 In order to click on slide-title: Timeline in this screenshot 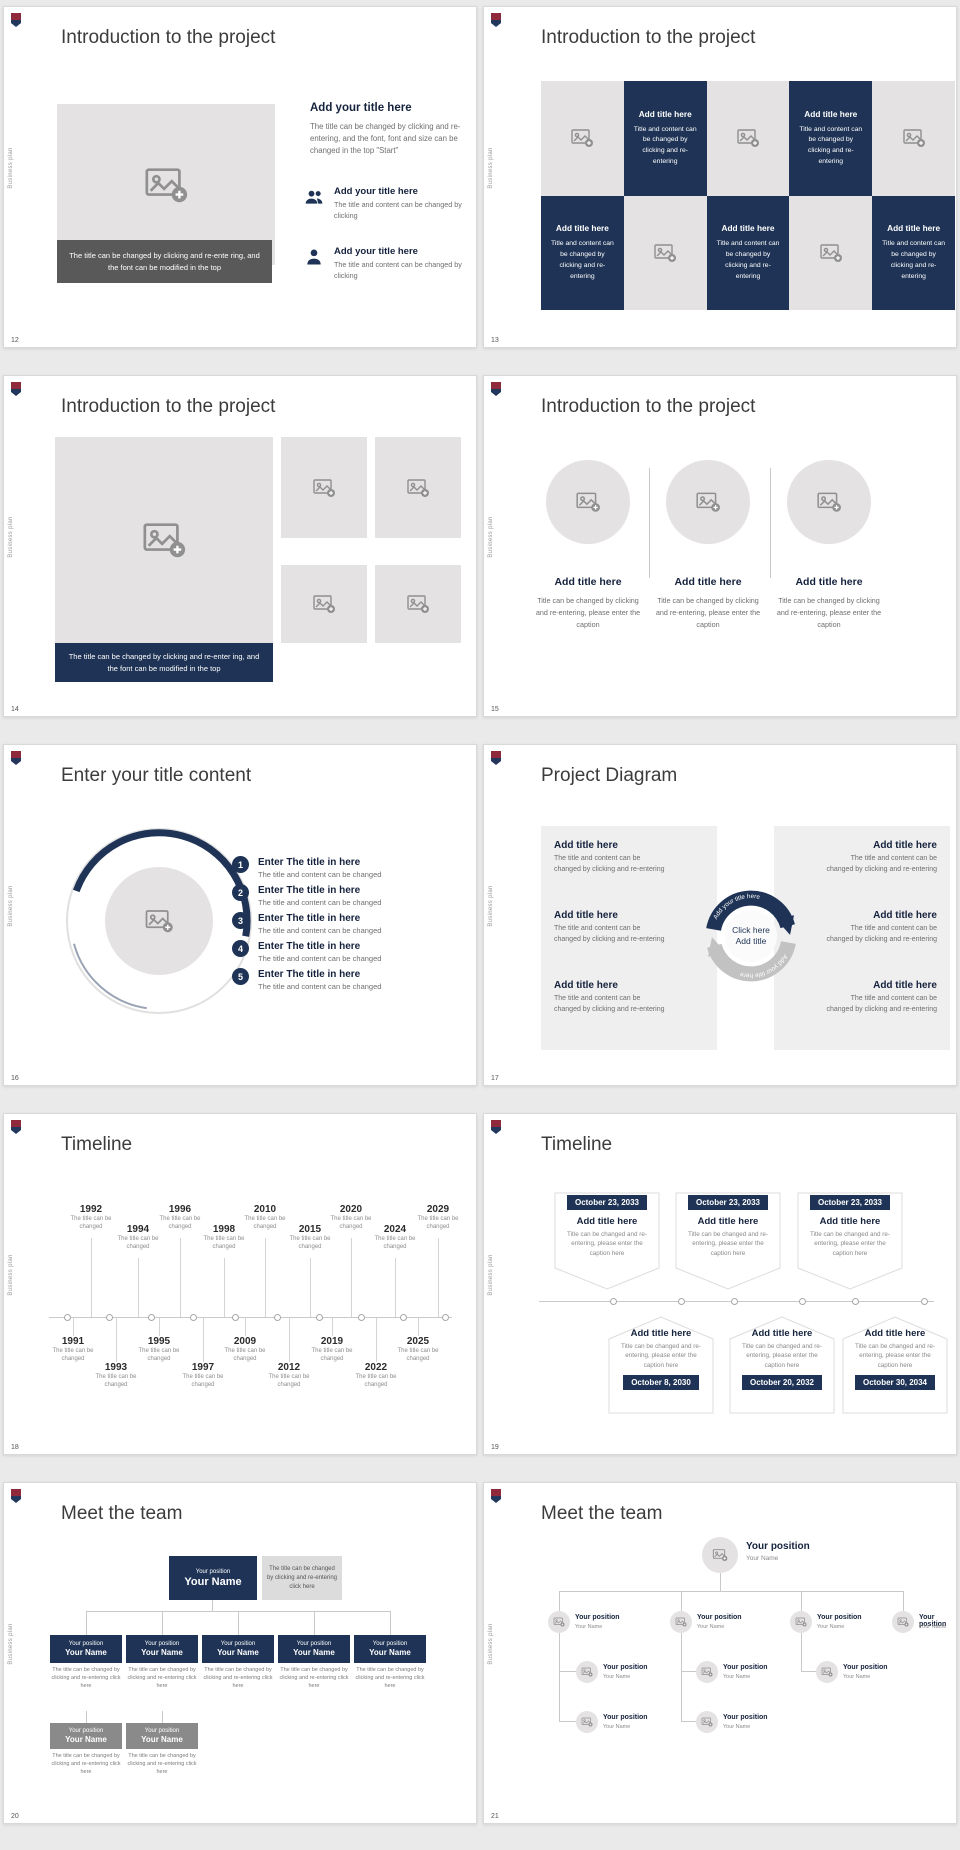, I will do `click(97, 1144)`.